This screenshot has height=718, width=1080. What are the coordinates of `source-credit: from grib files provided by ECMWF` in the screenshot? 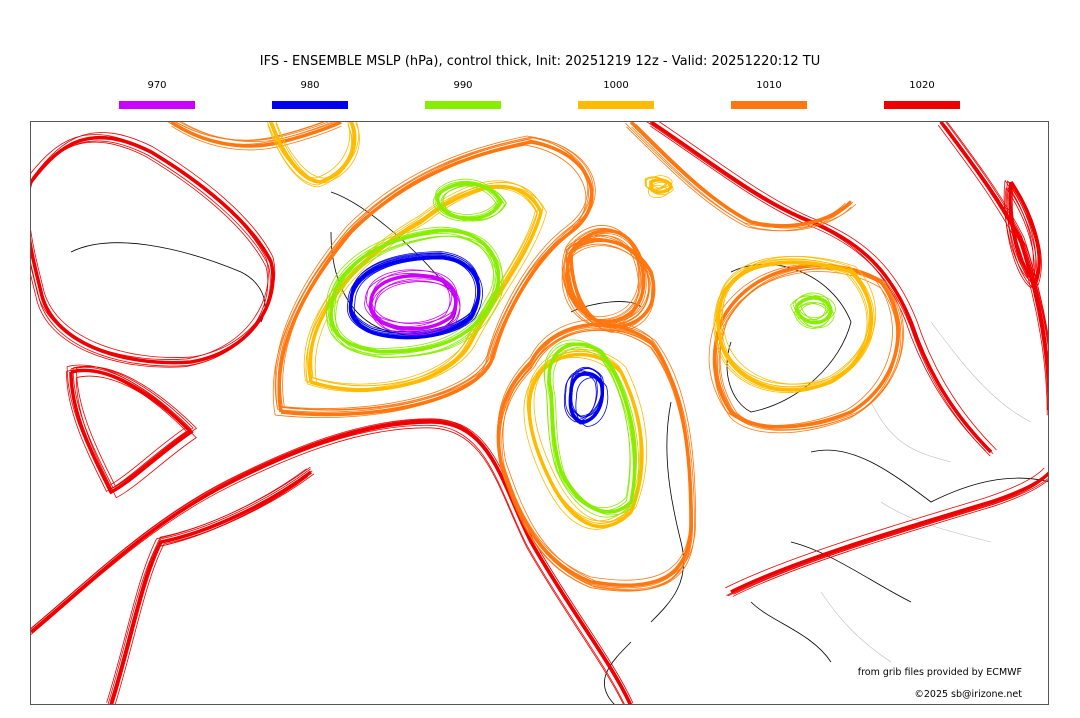 It's located at (939, 672).